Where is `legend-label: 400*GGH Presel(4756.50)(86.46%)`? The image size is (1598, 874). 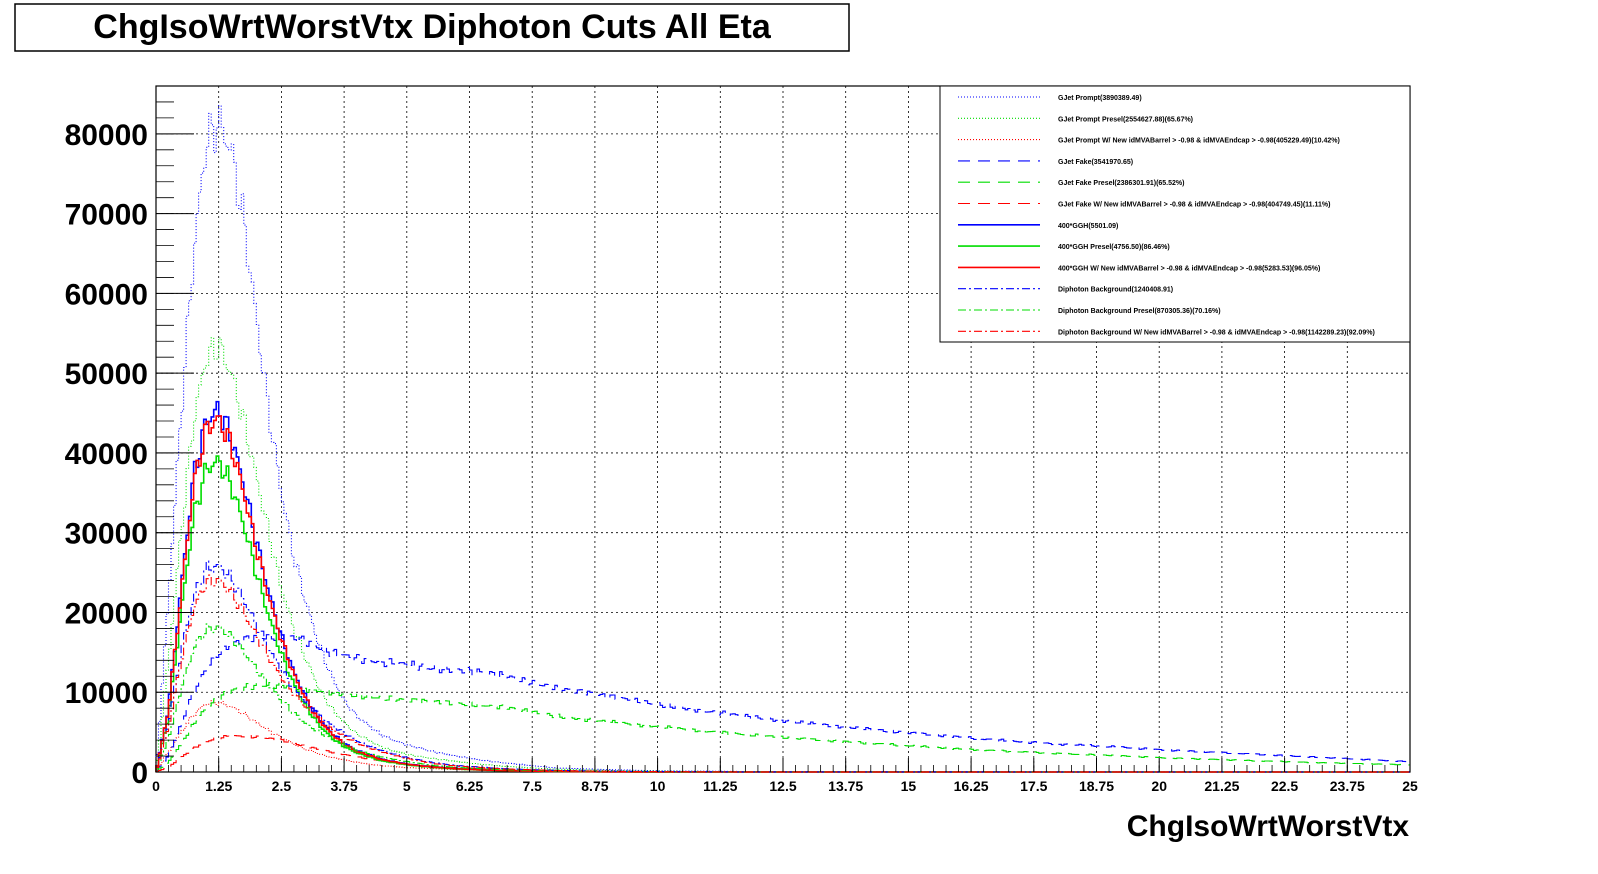
legend-label: 400*GGH Presel(4756.50)(86.46%) is located at coordinates (1114, 247).